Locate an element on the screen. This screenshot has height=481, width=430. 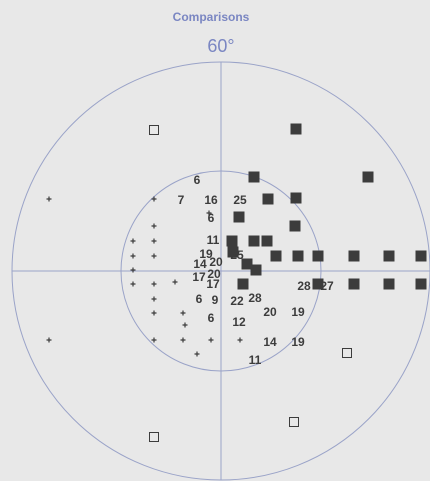
outer-angle-label: 60° is located at coordinates (220, 46).